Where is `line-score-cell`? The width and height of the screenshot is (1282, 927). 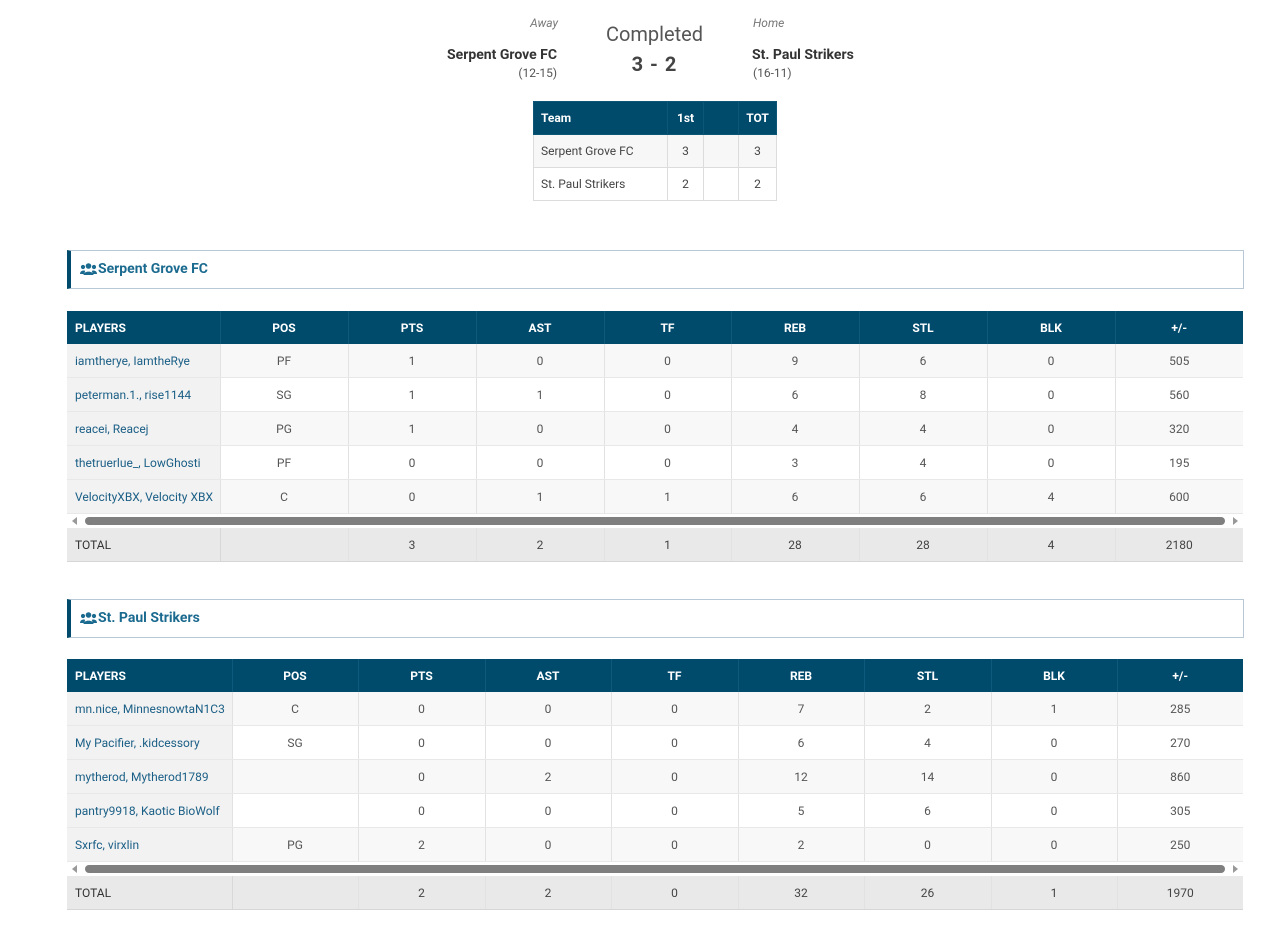 line-score-cell is located at coordinates (721, 151).